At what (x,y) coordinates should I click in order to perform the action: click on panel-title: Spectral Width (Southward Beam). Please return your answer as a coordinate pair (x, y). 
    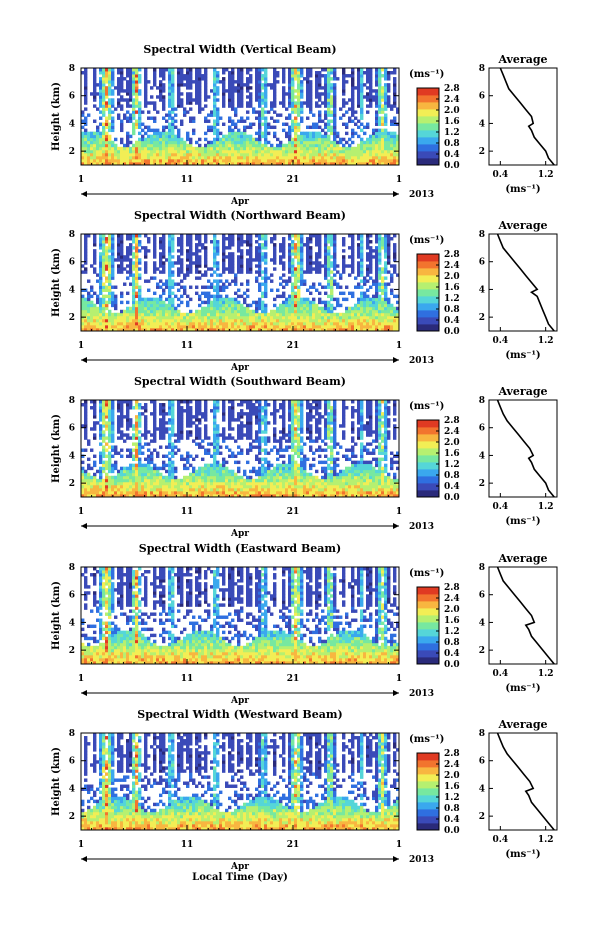
    Looking at the image, I should click on (240, 381).